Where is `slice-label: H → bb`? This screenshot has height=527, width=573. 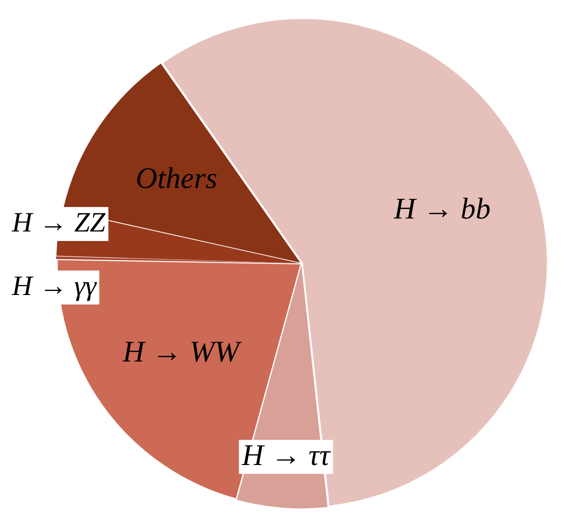
slice-label: H → bb is located at coordinates (441, 209).